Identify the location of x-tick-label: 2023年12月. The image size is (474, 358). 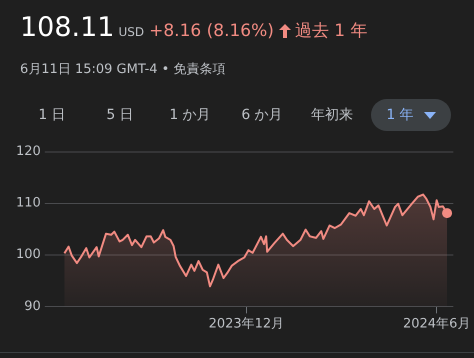
(246, 324).